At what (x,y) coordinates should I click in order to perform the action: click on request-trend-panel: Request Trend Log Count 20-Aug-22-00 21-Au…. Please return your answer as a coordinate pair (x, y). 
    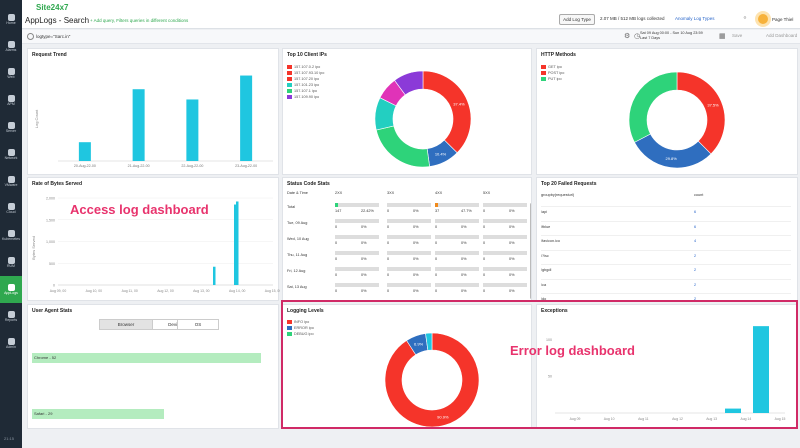
    Looking at the image, I should click on (153, 111).